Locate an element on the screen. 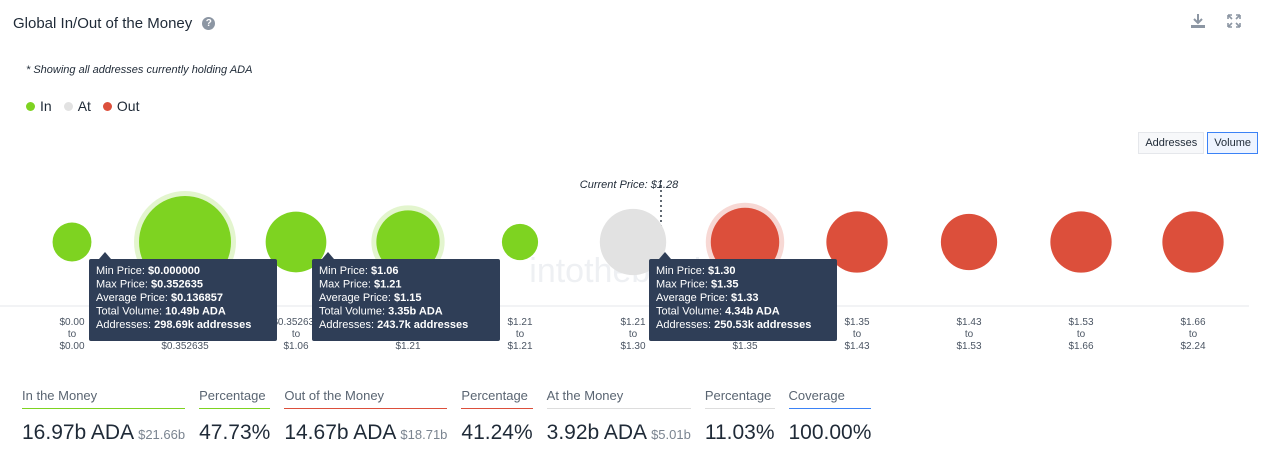  metric-in-percentage: Percentage 47.73% is located at coordinates (235, 416).